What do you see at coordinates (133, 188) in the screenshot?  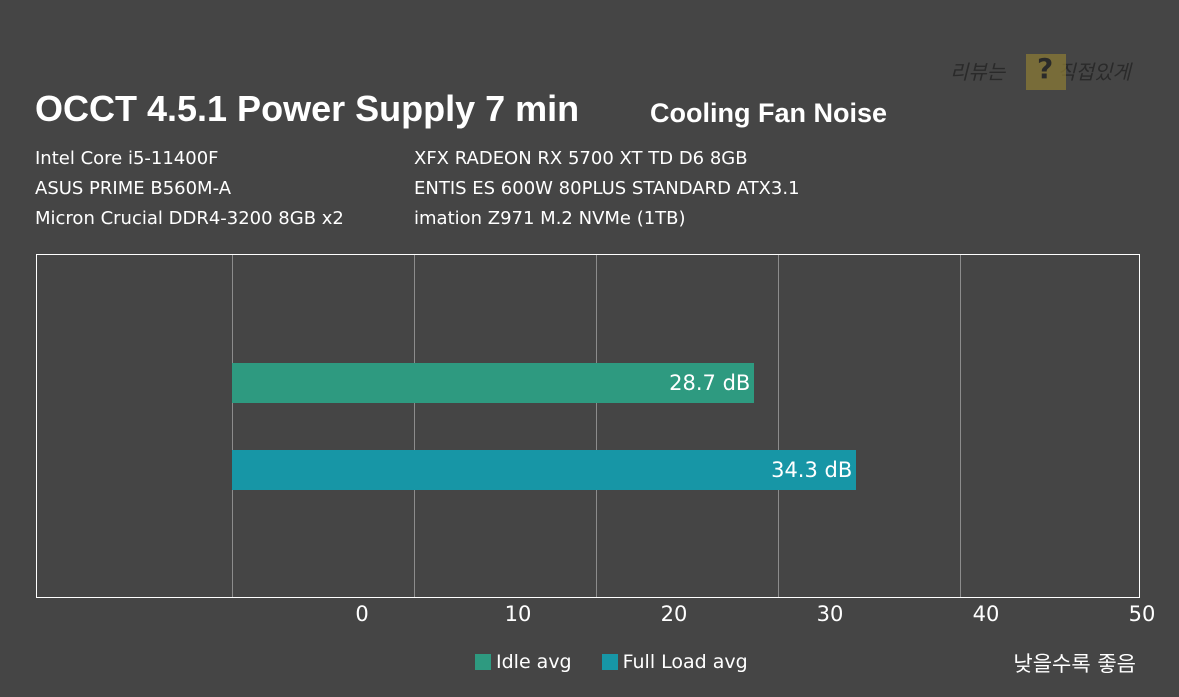 I see `spec-motherboard: ASUS PRIME B560M-A` at bounding box center [133, 188].